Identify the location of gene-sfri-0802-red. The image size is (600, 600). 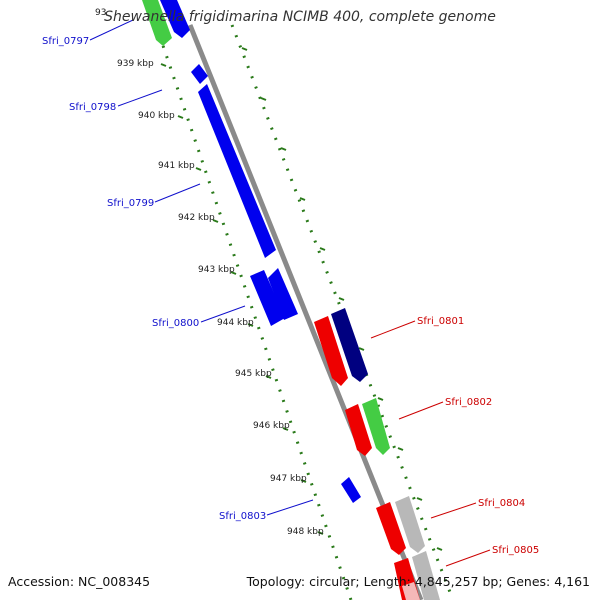
(358, 430).